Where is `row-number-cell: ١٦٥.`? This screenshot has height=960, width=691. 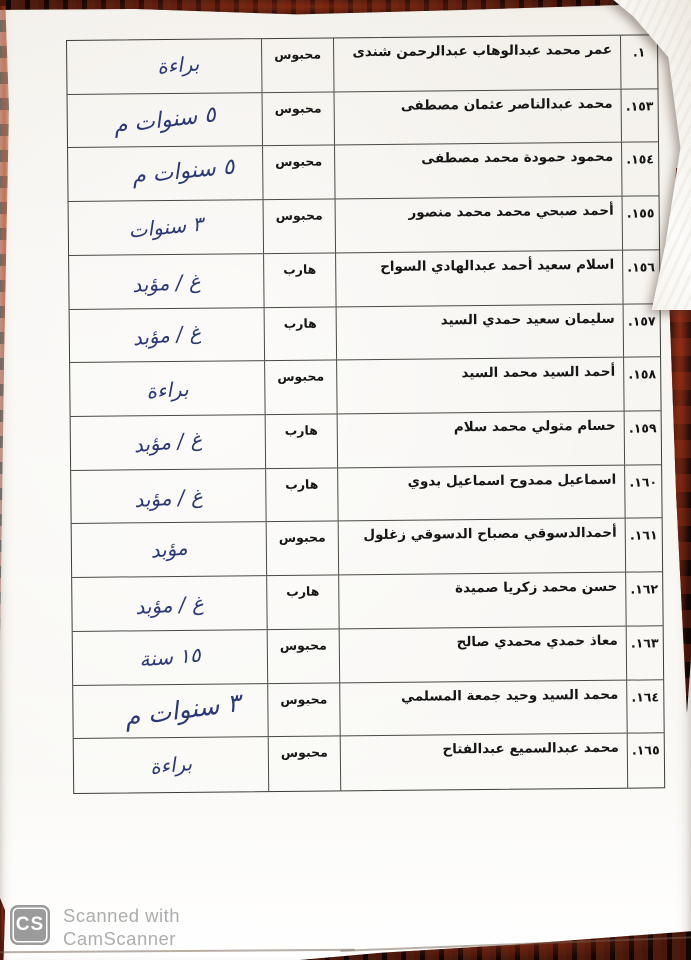 row-number-cell: ١٦٥. is located at coordinates (645, 760).